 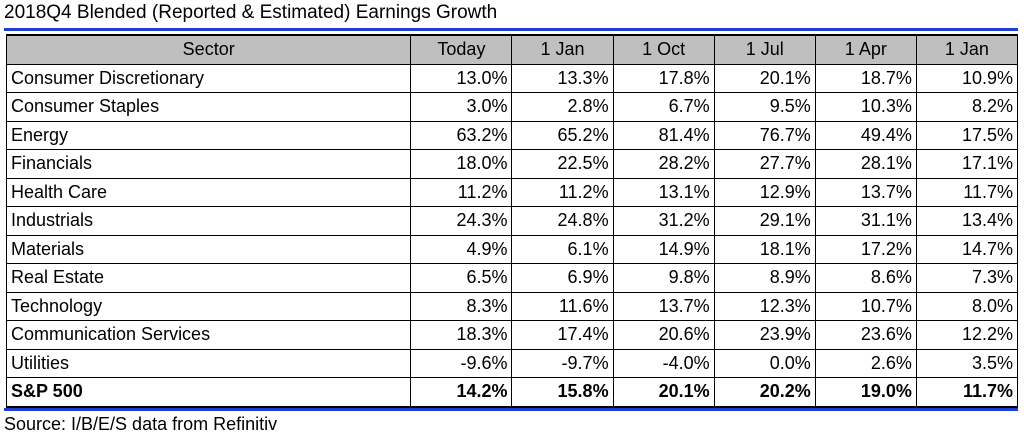 I want to click on growth-value: 10.3%, so click(x=865, y=107).